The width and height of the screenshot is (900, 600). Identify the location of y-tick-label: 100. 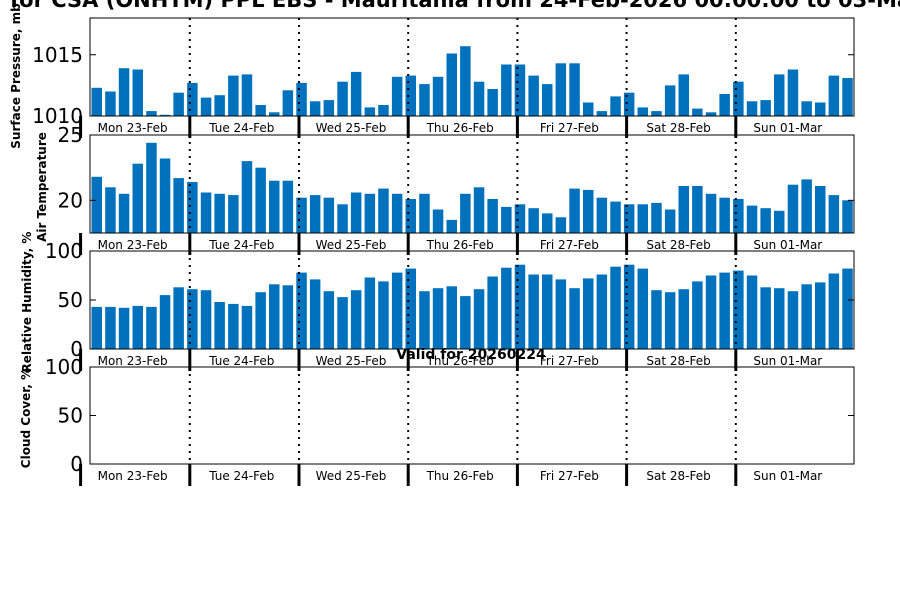
(64, 367).